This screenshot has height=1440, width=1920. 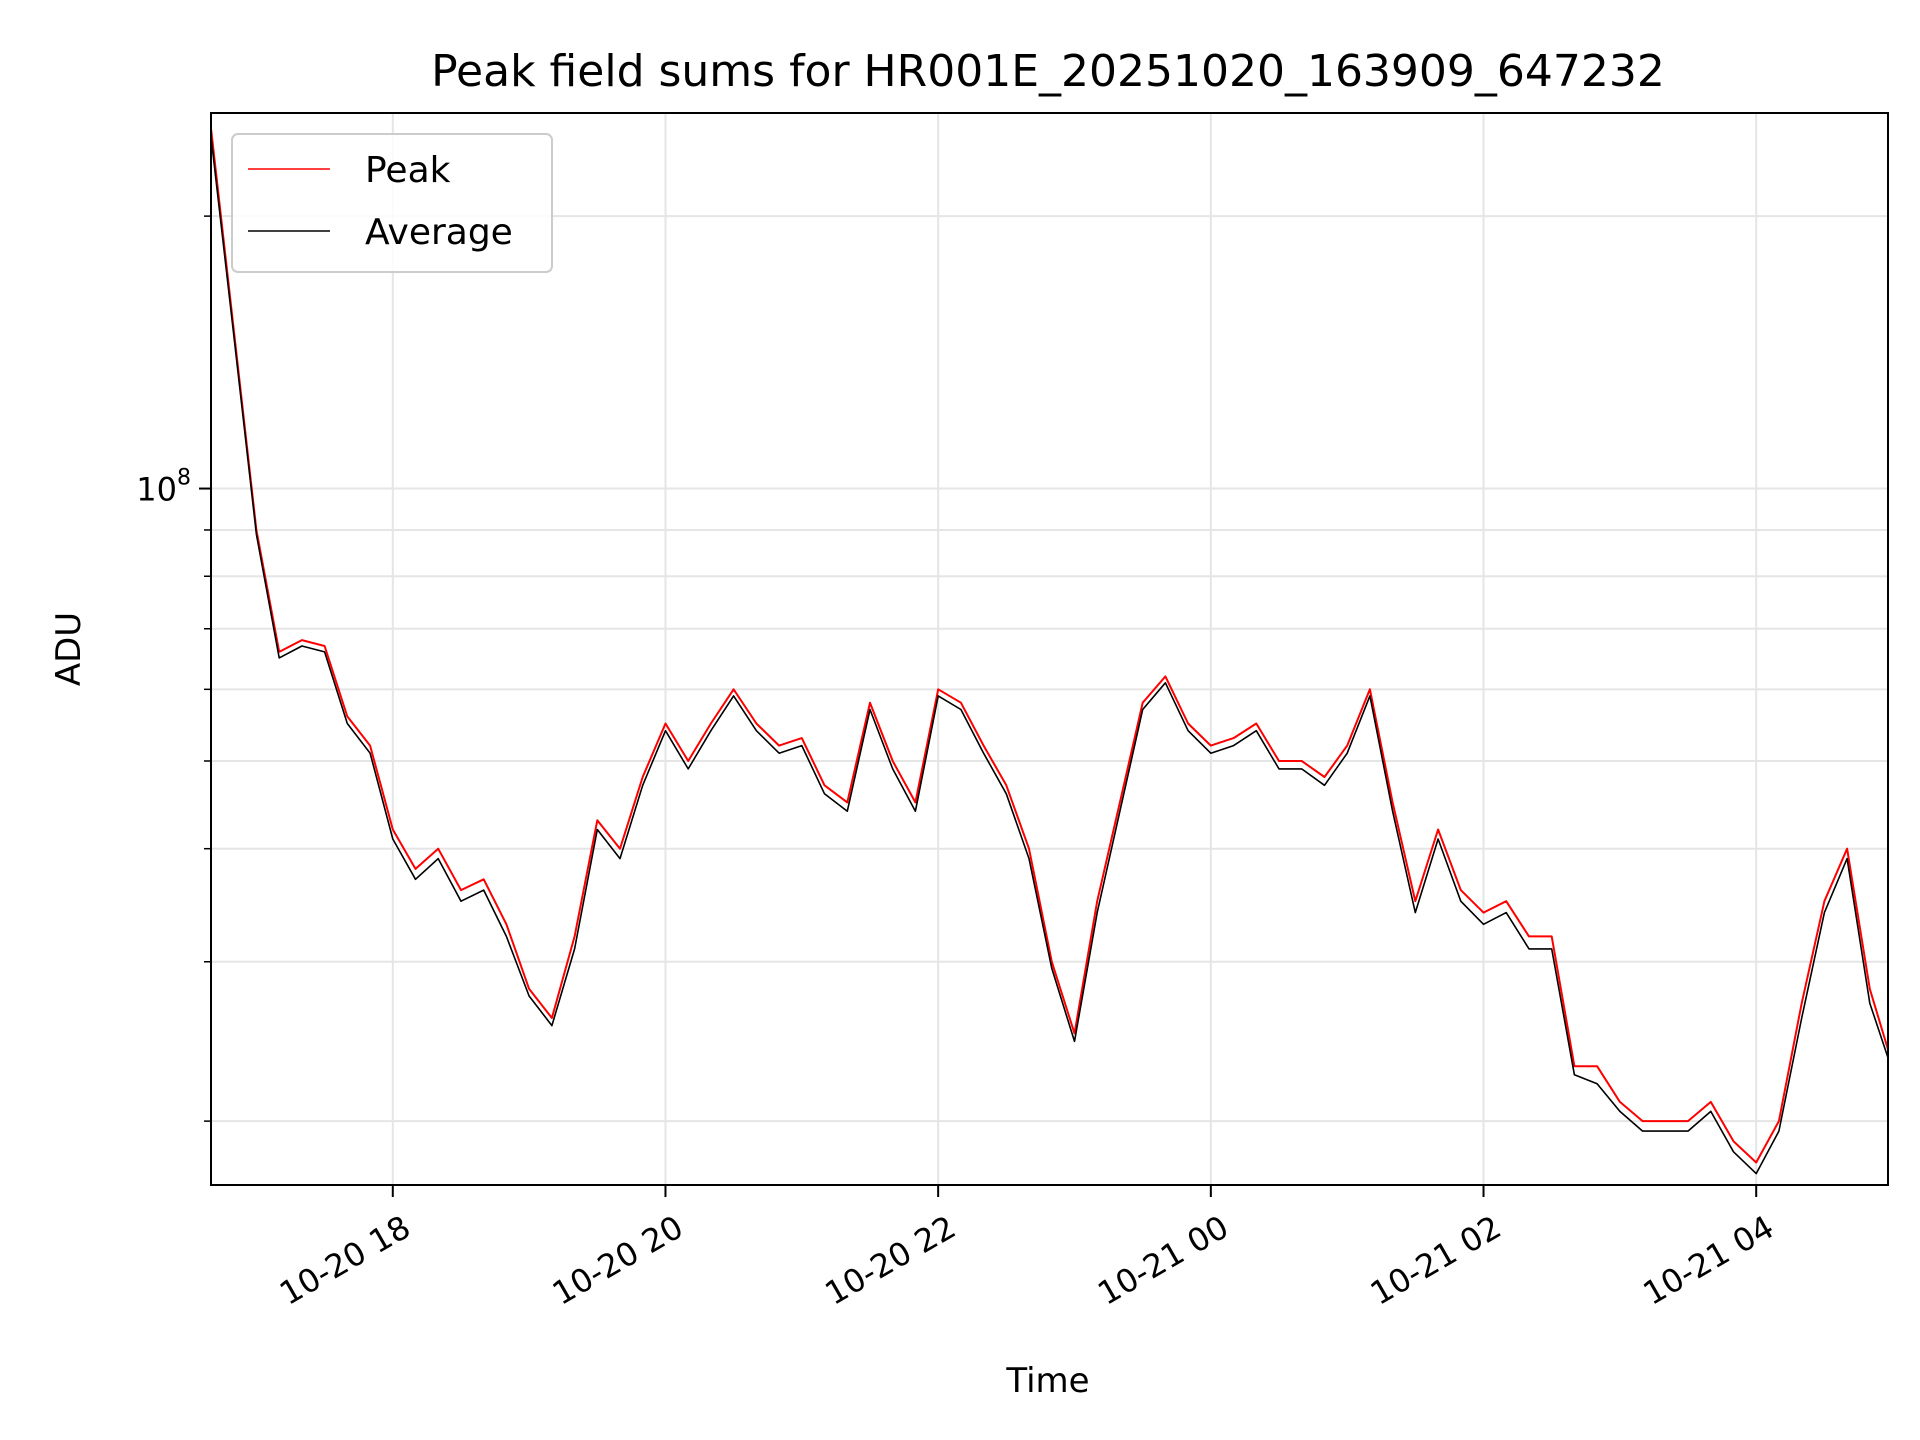 What do you see at coordinates (163, 487) in the screenshot?
I see `y-tick-label: 108` at bounding box center [163, 487].